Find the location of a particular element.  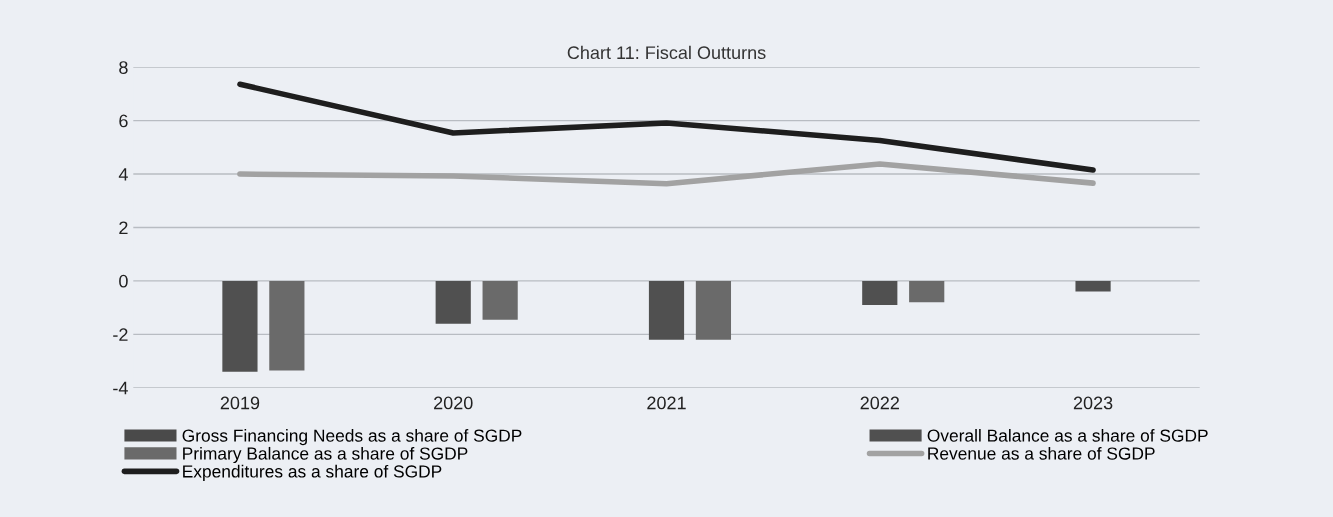

x-tick-label: 2022 is located at coordinates (879, 403).